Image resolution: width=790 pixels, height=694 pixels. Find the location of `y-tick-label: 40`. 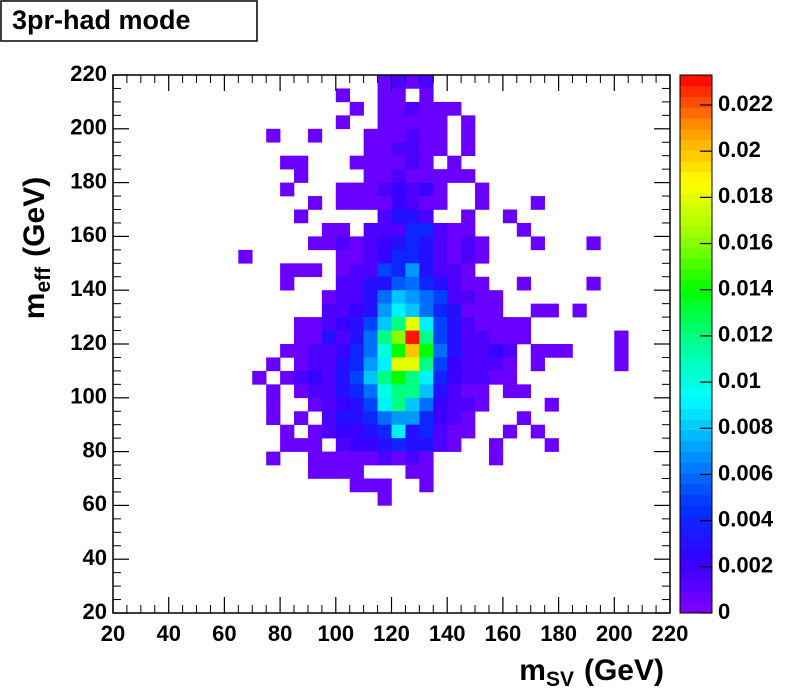

y-tick-label: 40 is located at coordinates (95, 557).